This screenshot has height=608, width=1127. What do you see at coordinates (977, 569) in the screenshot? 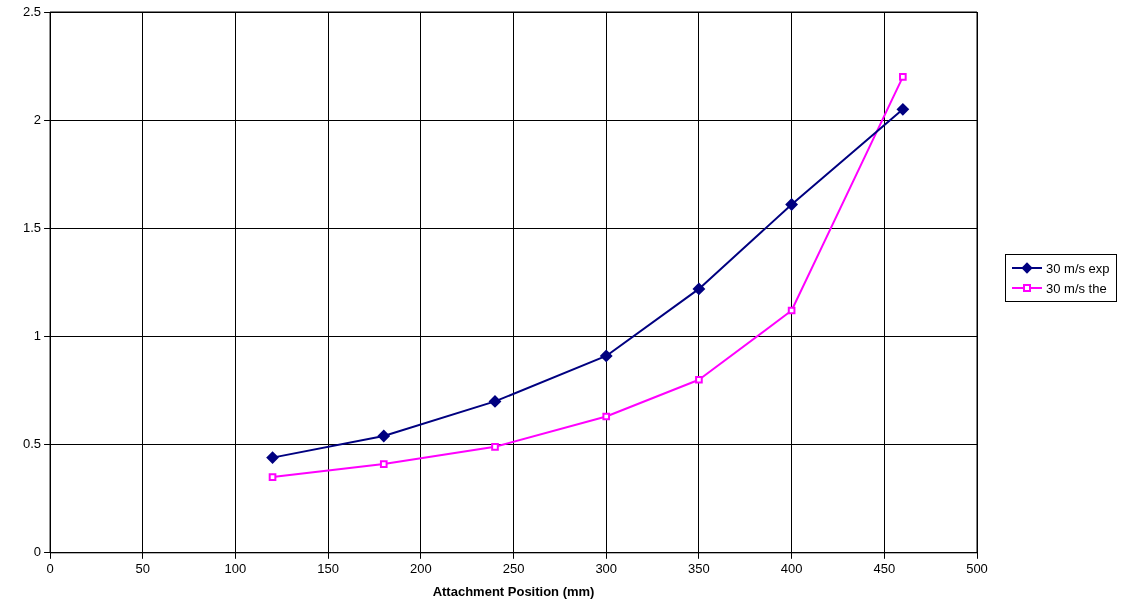
I see `x-tick-label: 500` at bounding box center [977, 569].